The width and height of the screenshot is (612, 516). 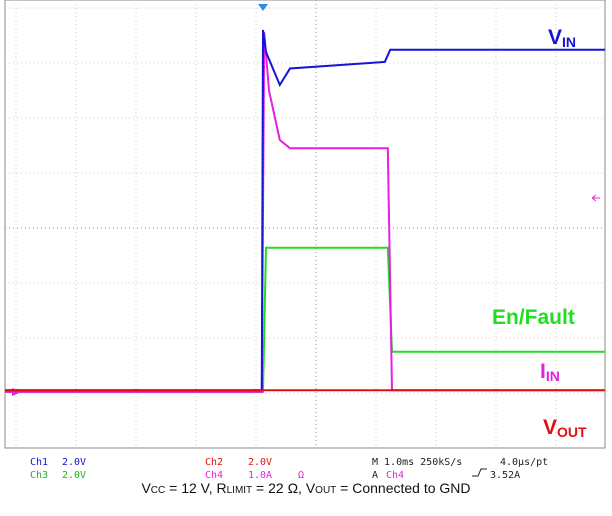 What do you see at coordinates (39, 475) in the screenshot?
I see `status-text: Ch3` at bounding box center [39, 475].